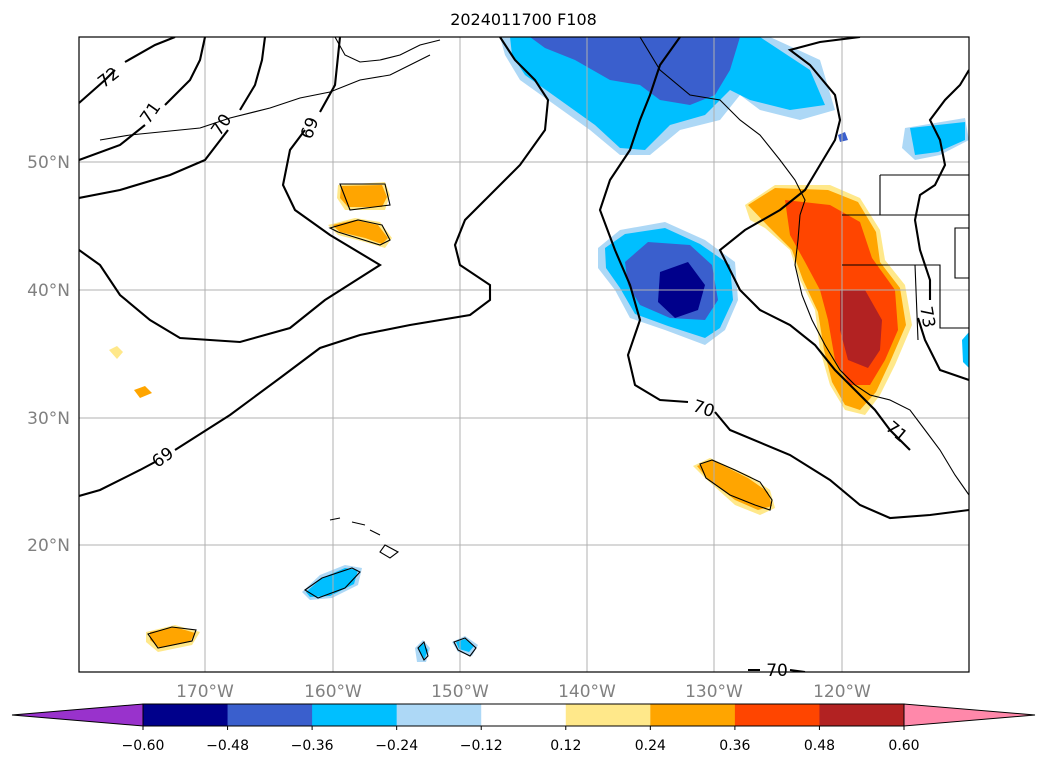  I want to click on contour-label: 73, so click(926, 317).